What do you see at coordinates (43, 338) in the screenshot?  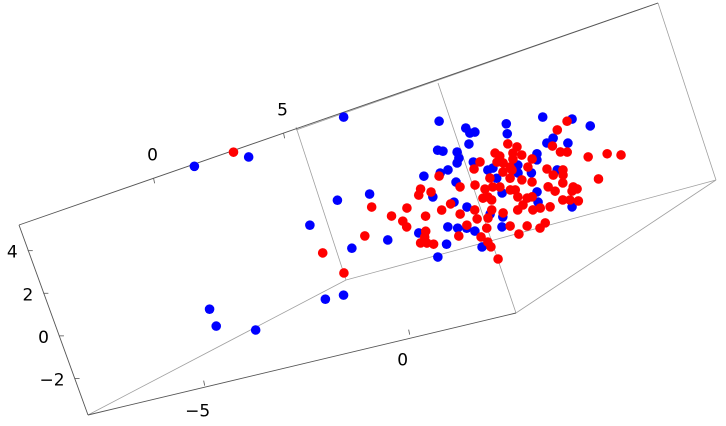 I see `z-tick-label: 0` at bounding box center [43, 338].